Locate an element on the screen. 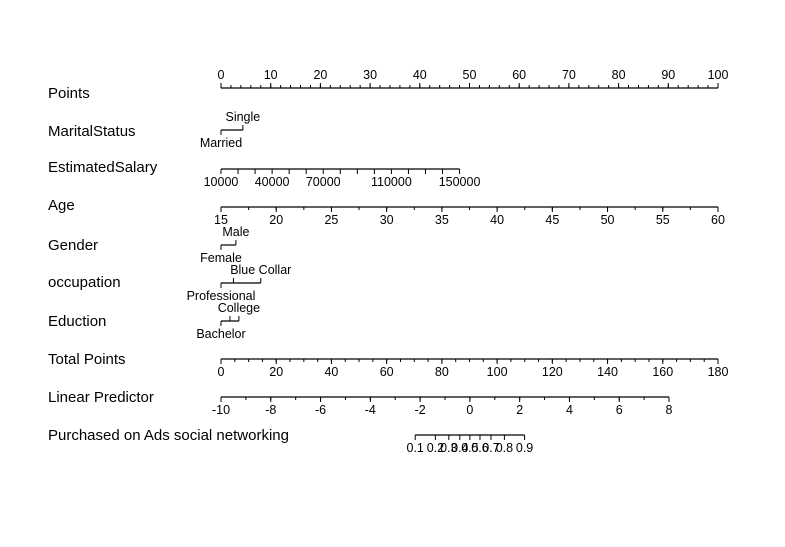  tick-label: 70000 is located at coordinates (323, 182).